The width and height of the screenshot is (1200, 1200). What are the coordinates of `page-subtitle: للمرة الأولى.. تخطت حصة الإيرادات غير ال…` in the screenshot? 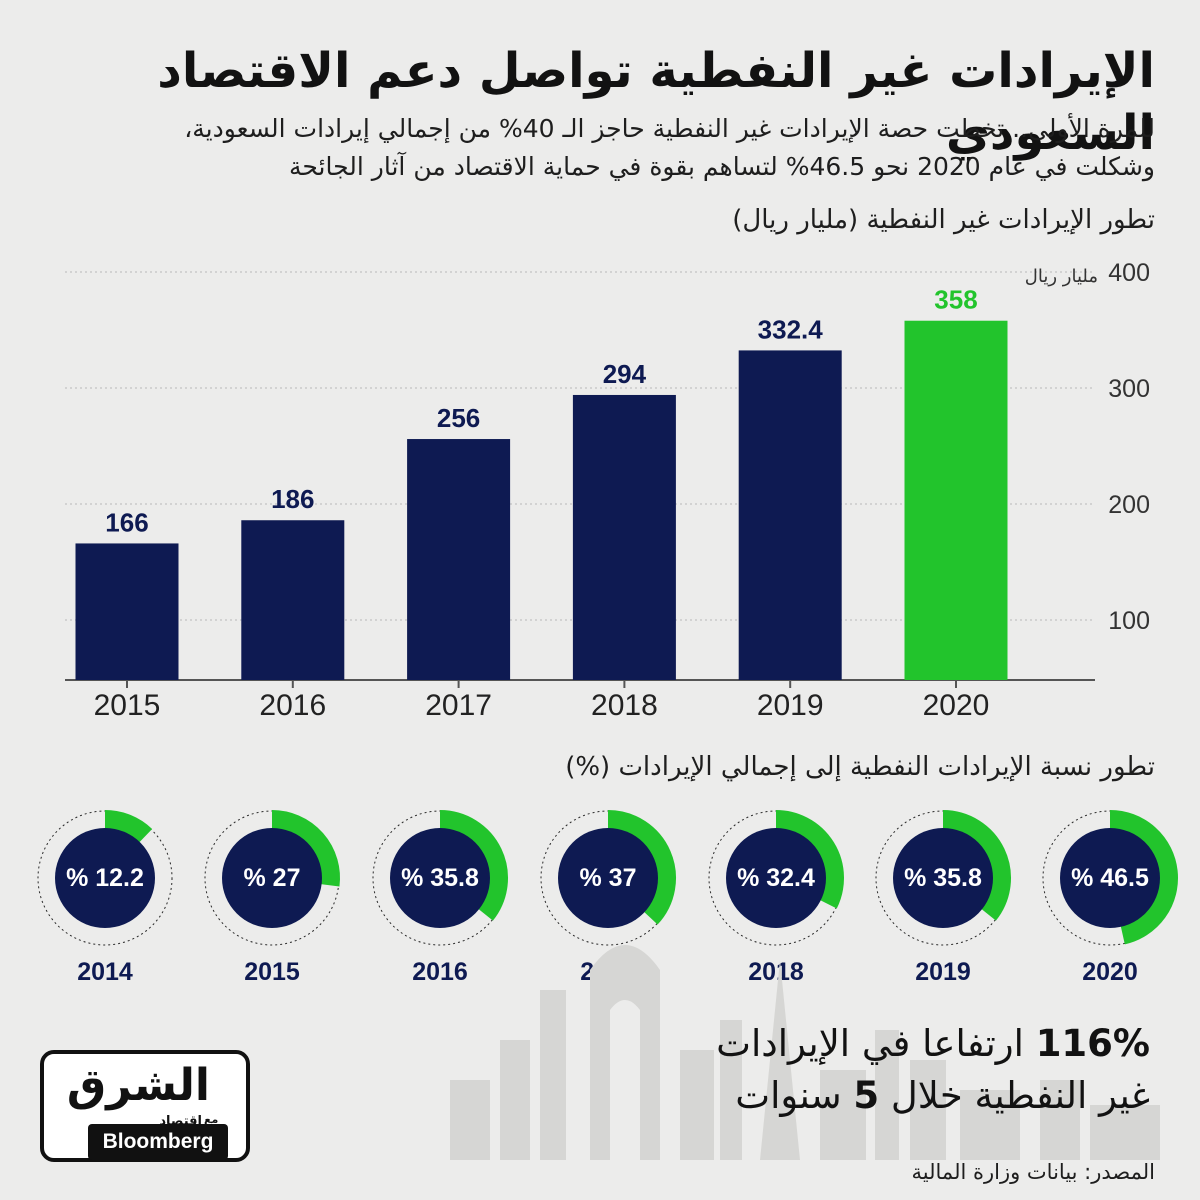 It's located at (600, 148).